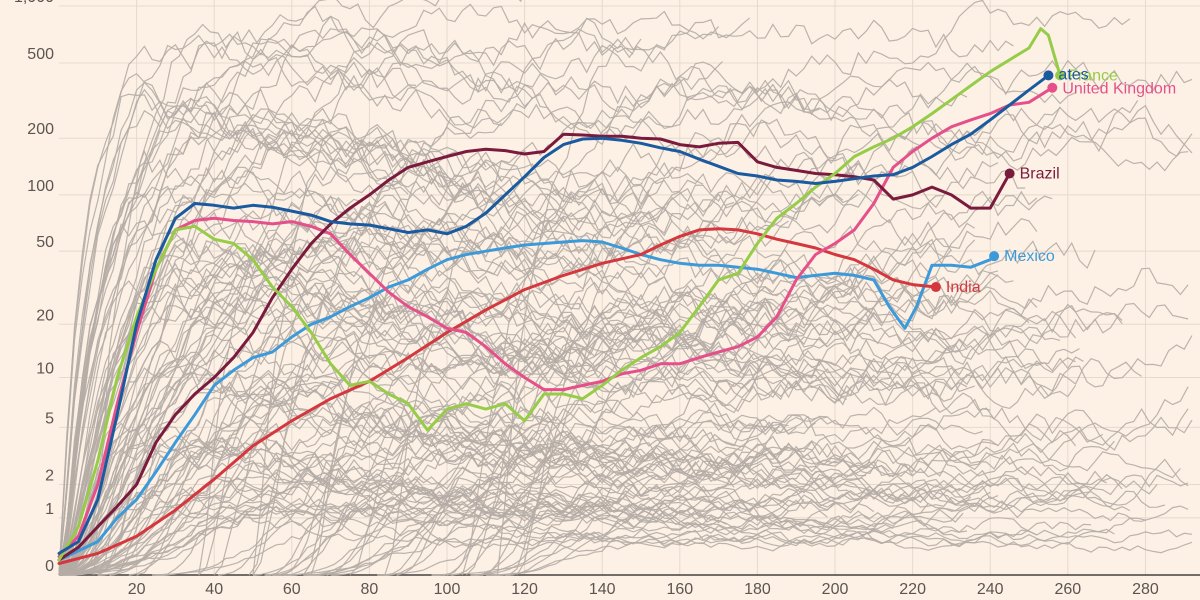 The image size is (1200, 600). What do you see at coordinates (1052, 87) in the screenshot?
I see `series-end-marker-united-kingdom` at bounding box center [1052, 87].